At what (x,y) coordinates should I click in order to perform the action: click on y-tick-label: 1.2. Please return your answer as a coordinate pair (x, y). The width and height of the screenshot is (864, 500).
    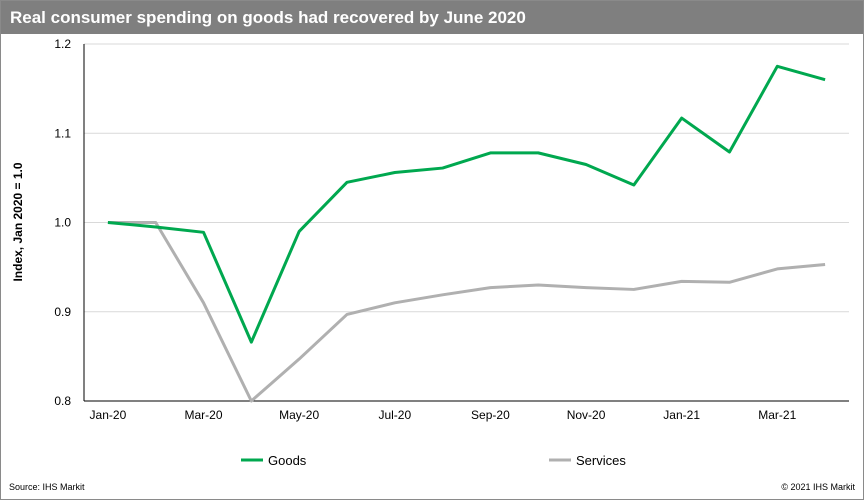
    Looking at the image, I should click on (62, 44).